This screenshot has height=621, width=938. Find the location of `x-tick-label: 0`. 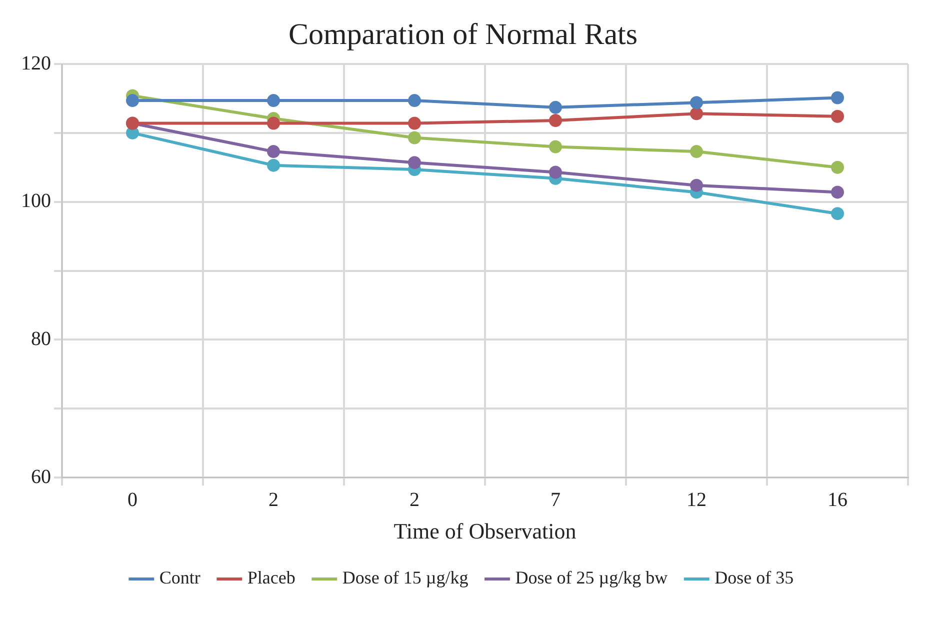

x-tick-label: 0 is located at coordinates (133, 499).